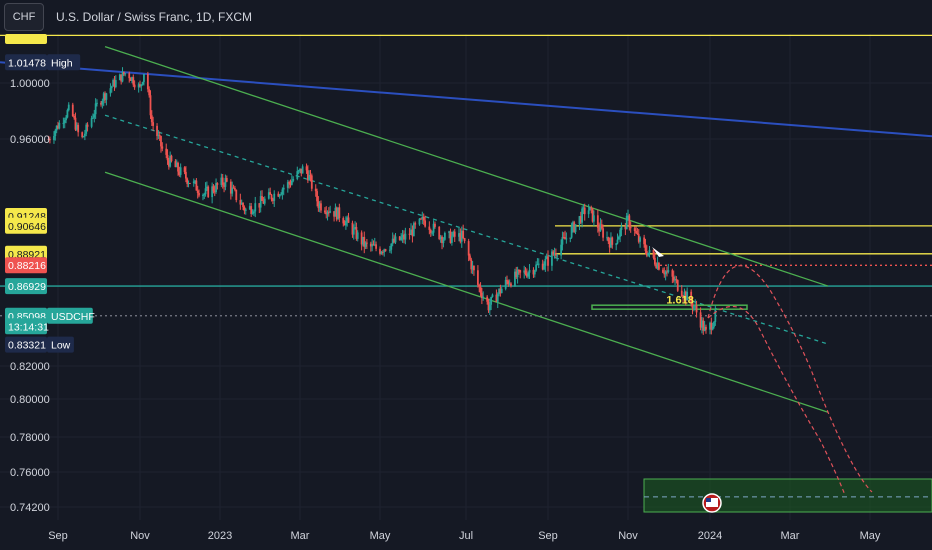  I want to click on countdown-label: 13:14:31, so click(27, 326).